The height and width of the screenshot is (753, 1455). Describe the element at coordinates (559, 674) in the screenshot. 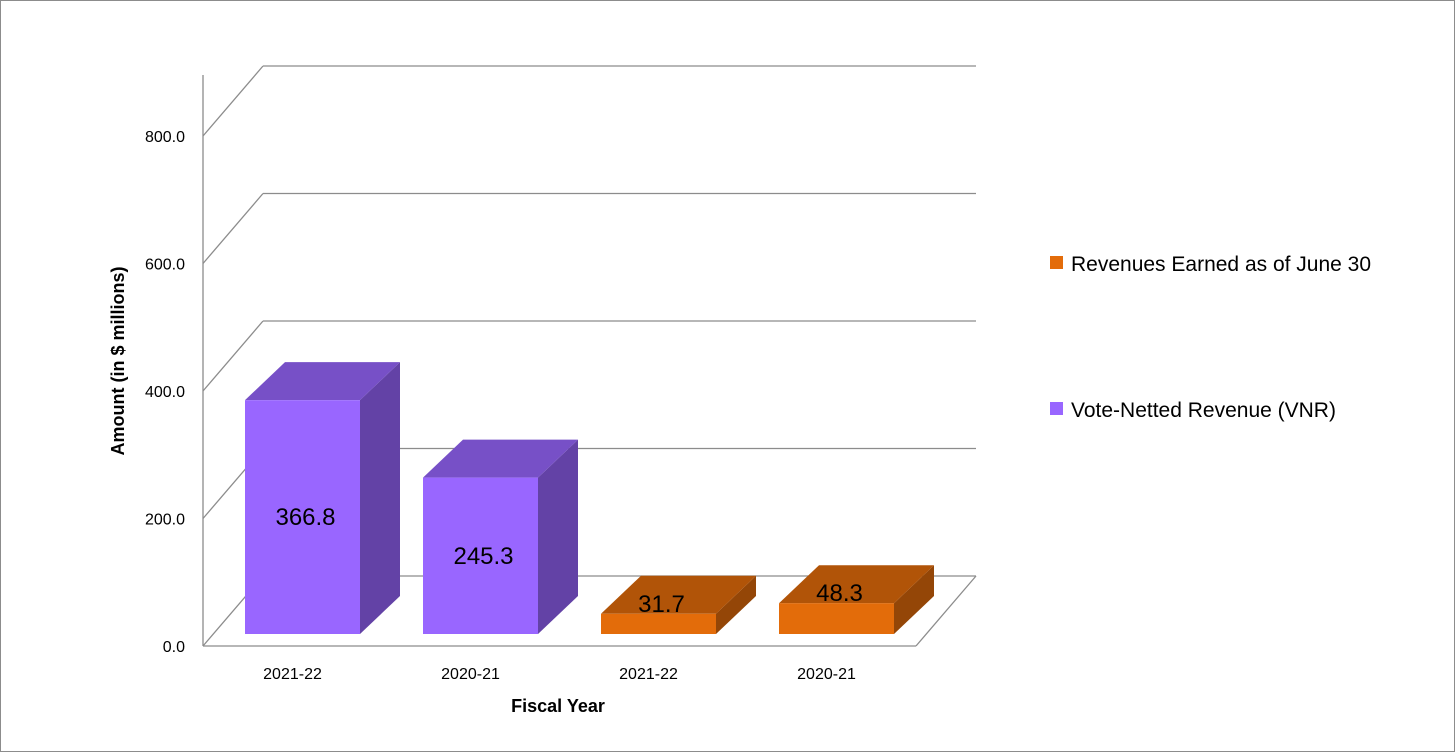

I see `x-tick-labels: 2021-22 2020-21 2021-22 2020-21` at that location.